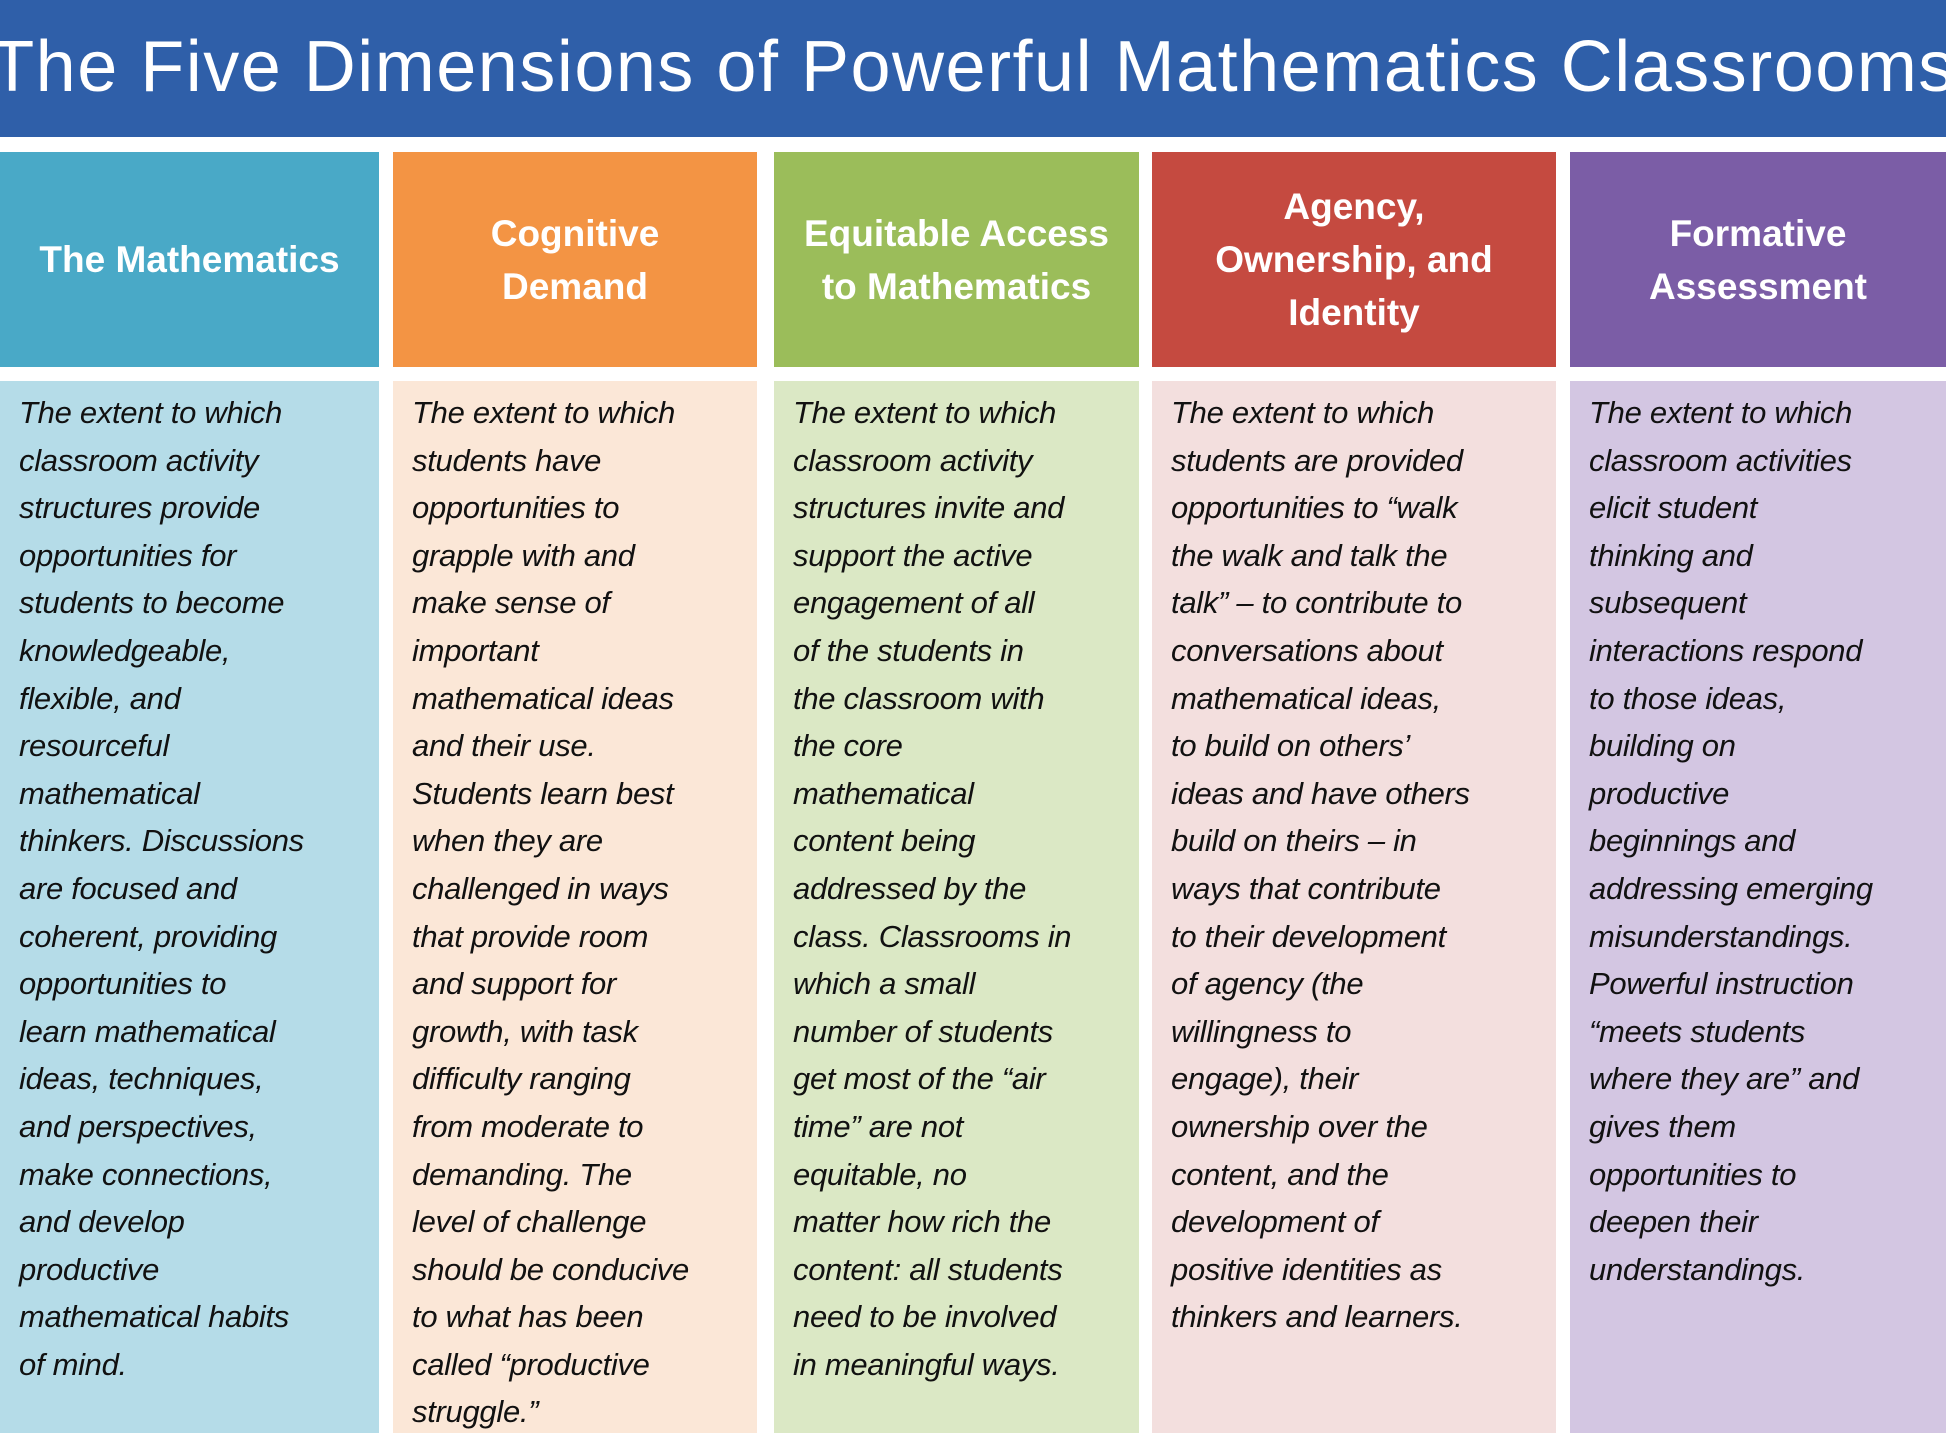  I want to click on description-line: willingness to, so click(1261, 1031).